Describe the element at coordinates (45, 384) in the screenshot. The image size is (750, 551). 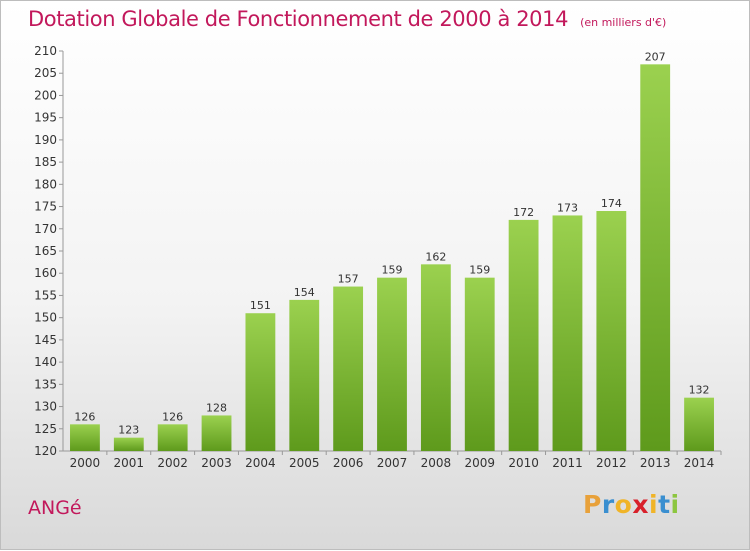
I see `y-tick-label: 135` at that location.